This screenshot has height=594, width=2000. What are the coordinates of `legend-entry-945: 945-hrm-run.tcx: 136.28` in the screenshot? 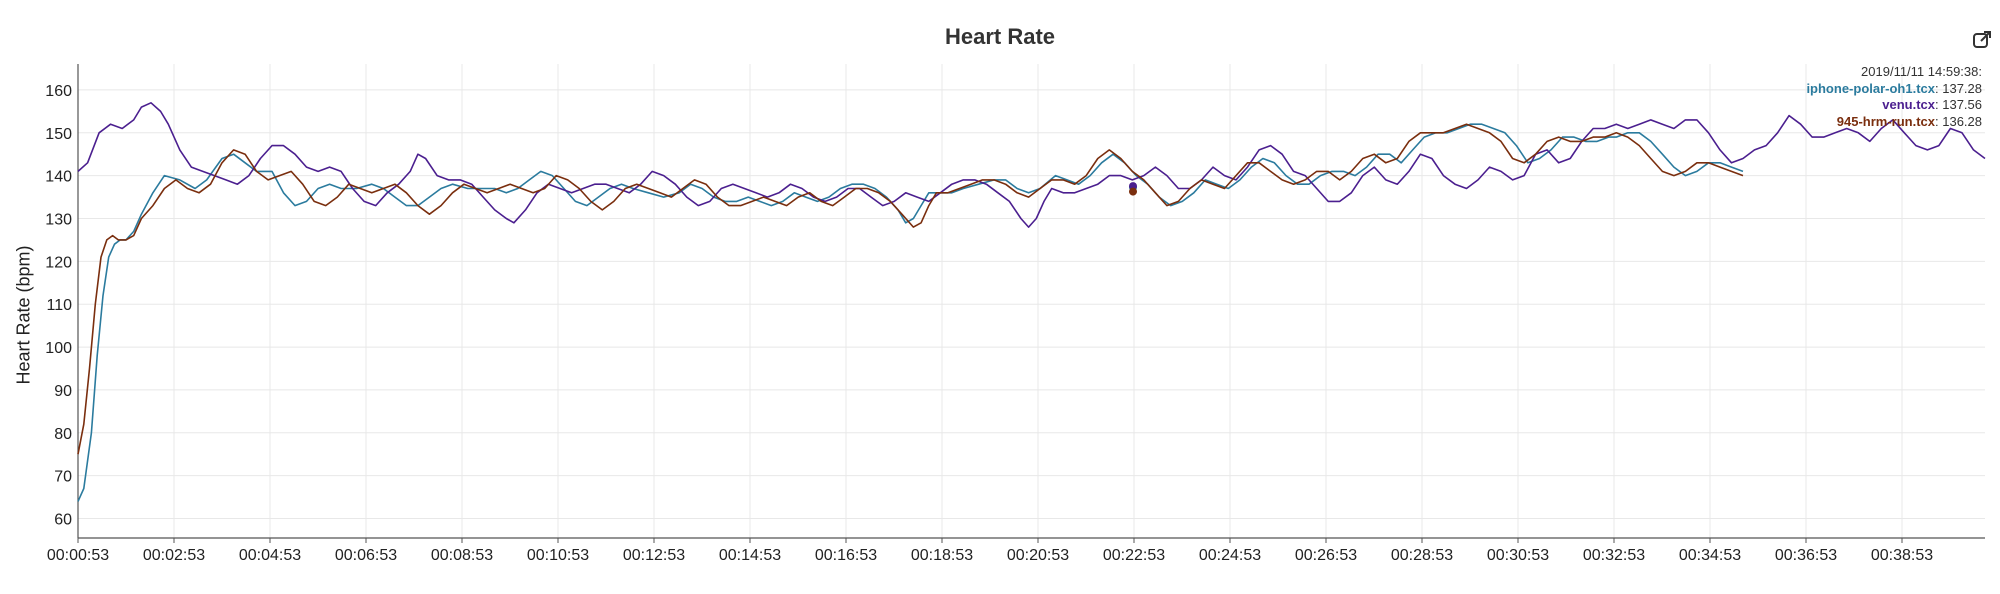 It's located at (1909, 121).